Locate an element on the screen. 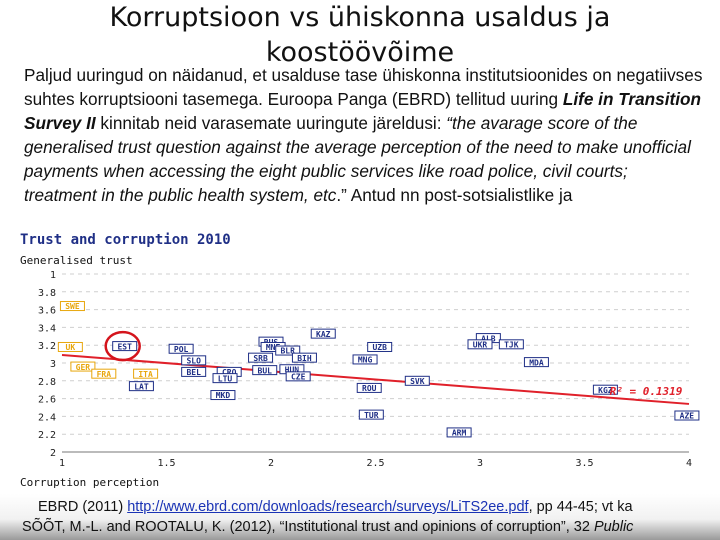 This screenshot has width=720, height=540. point-label: EST is located at coordinates (124, 346).